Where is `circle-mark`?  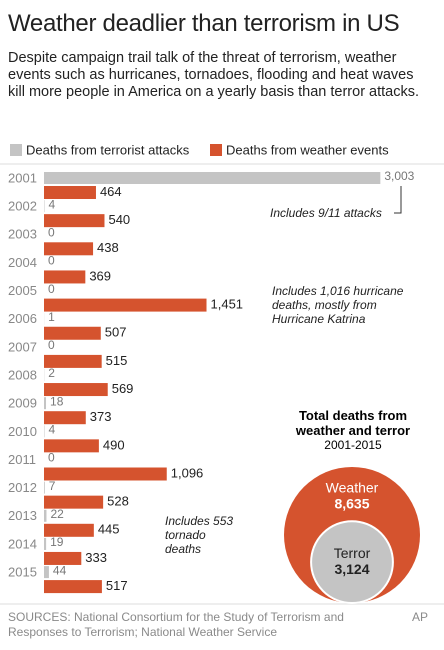
circle-mark is located at coordinates (352, 562).